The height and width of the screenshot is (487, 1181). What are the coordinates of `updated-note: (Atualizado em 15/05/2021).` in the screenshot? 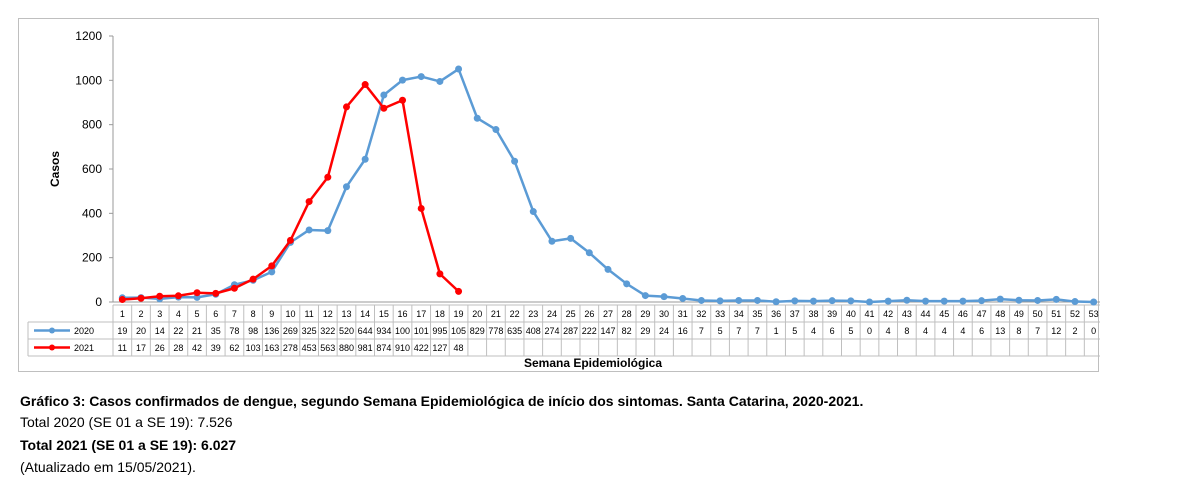 It's located at (108, 467).